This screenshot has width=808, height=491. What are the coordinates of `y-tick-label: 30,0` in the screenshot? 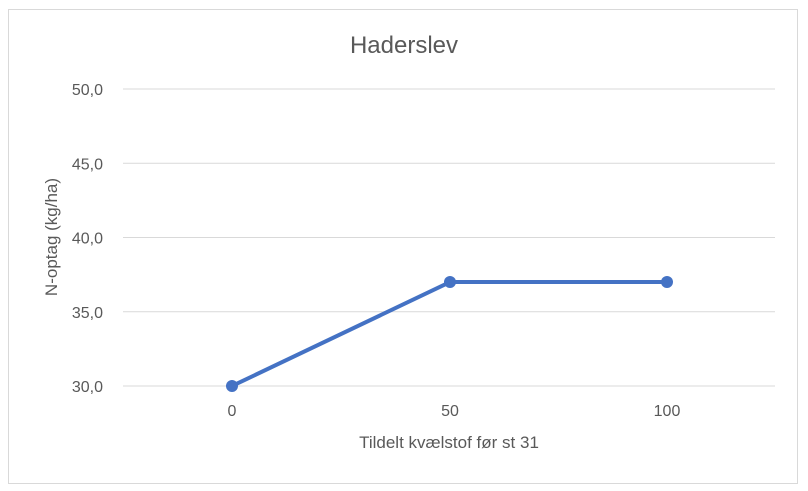 It's located at (87, 387).